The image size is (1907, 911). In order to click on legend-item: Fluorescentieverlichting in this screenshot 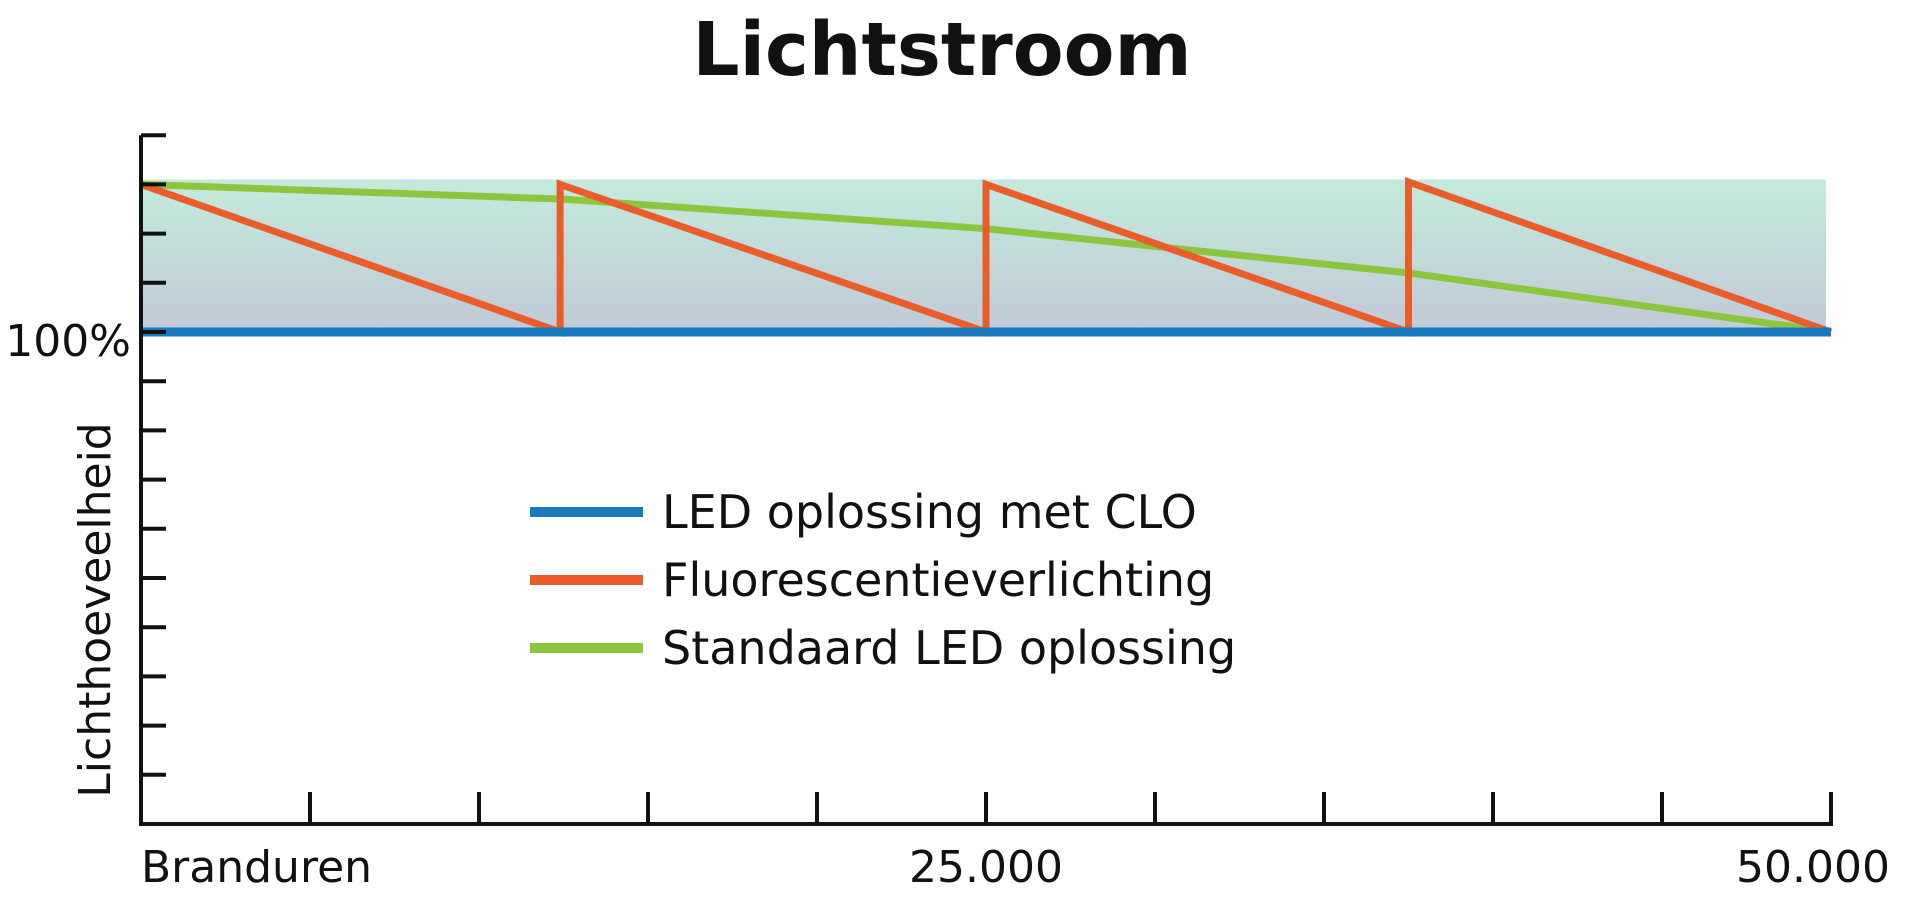, I will do `click(872, 580)`.